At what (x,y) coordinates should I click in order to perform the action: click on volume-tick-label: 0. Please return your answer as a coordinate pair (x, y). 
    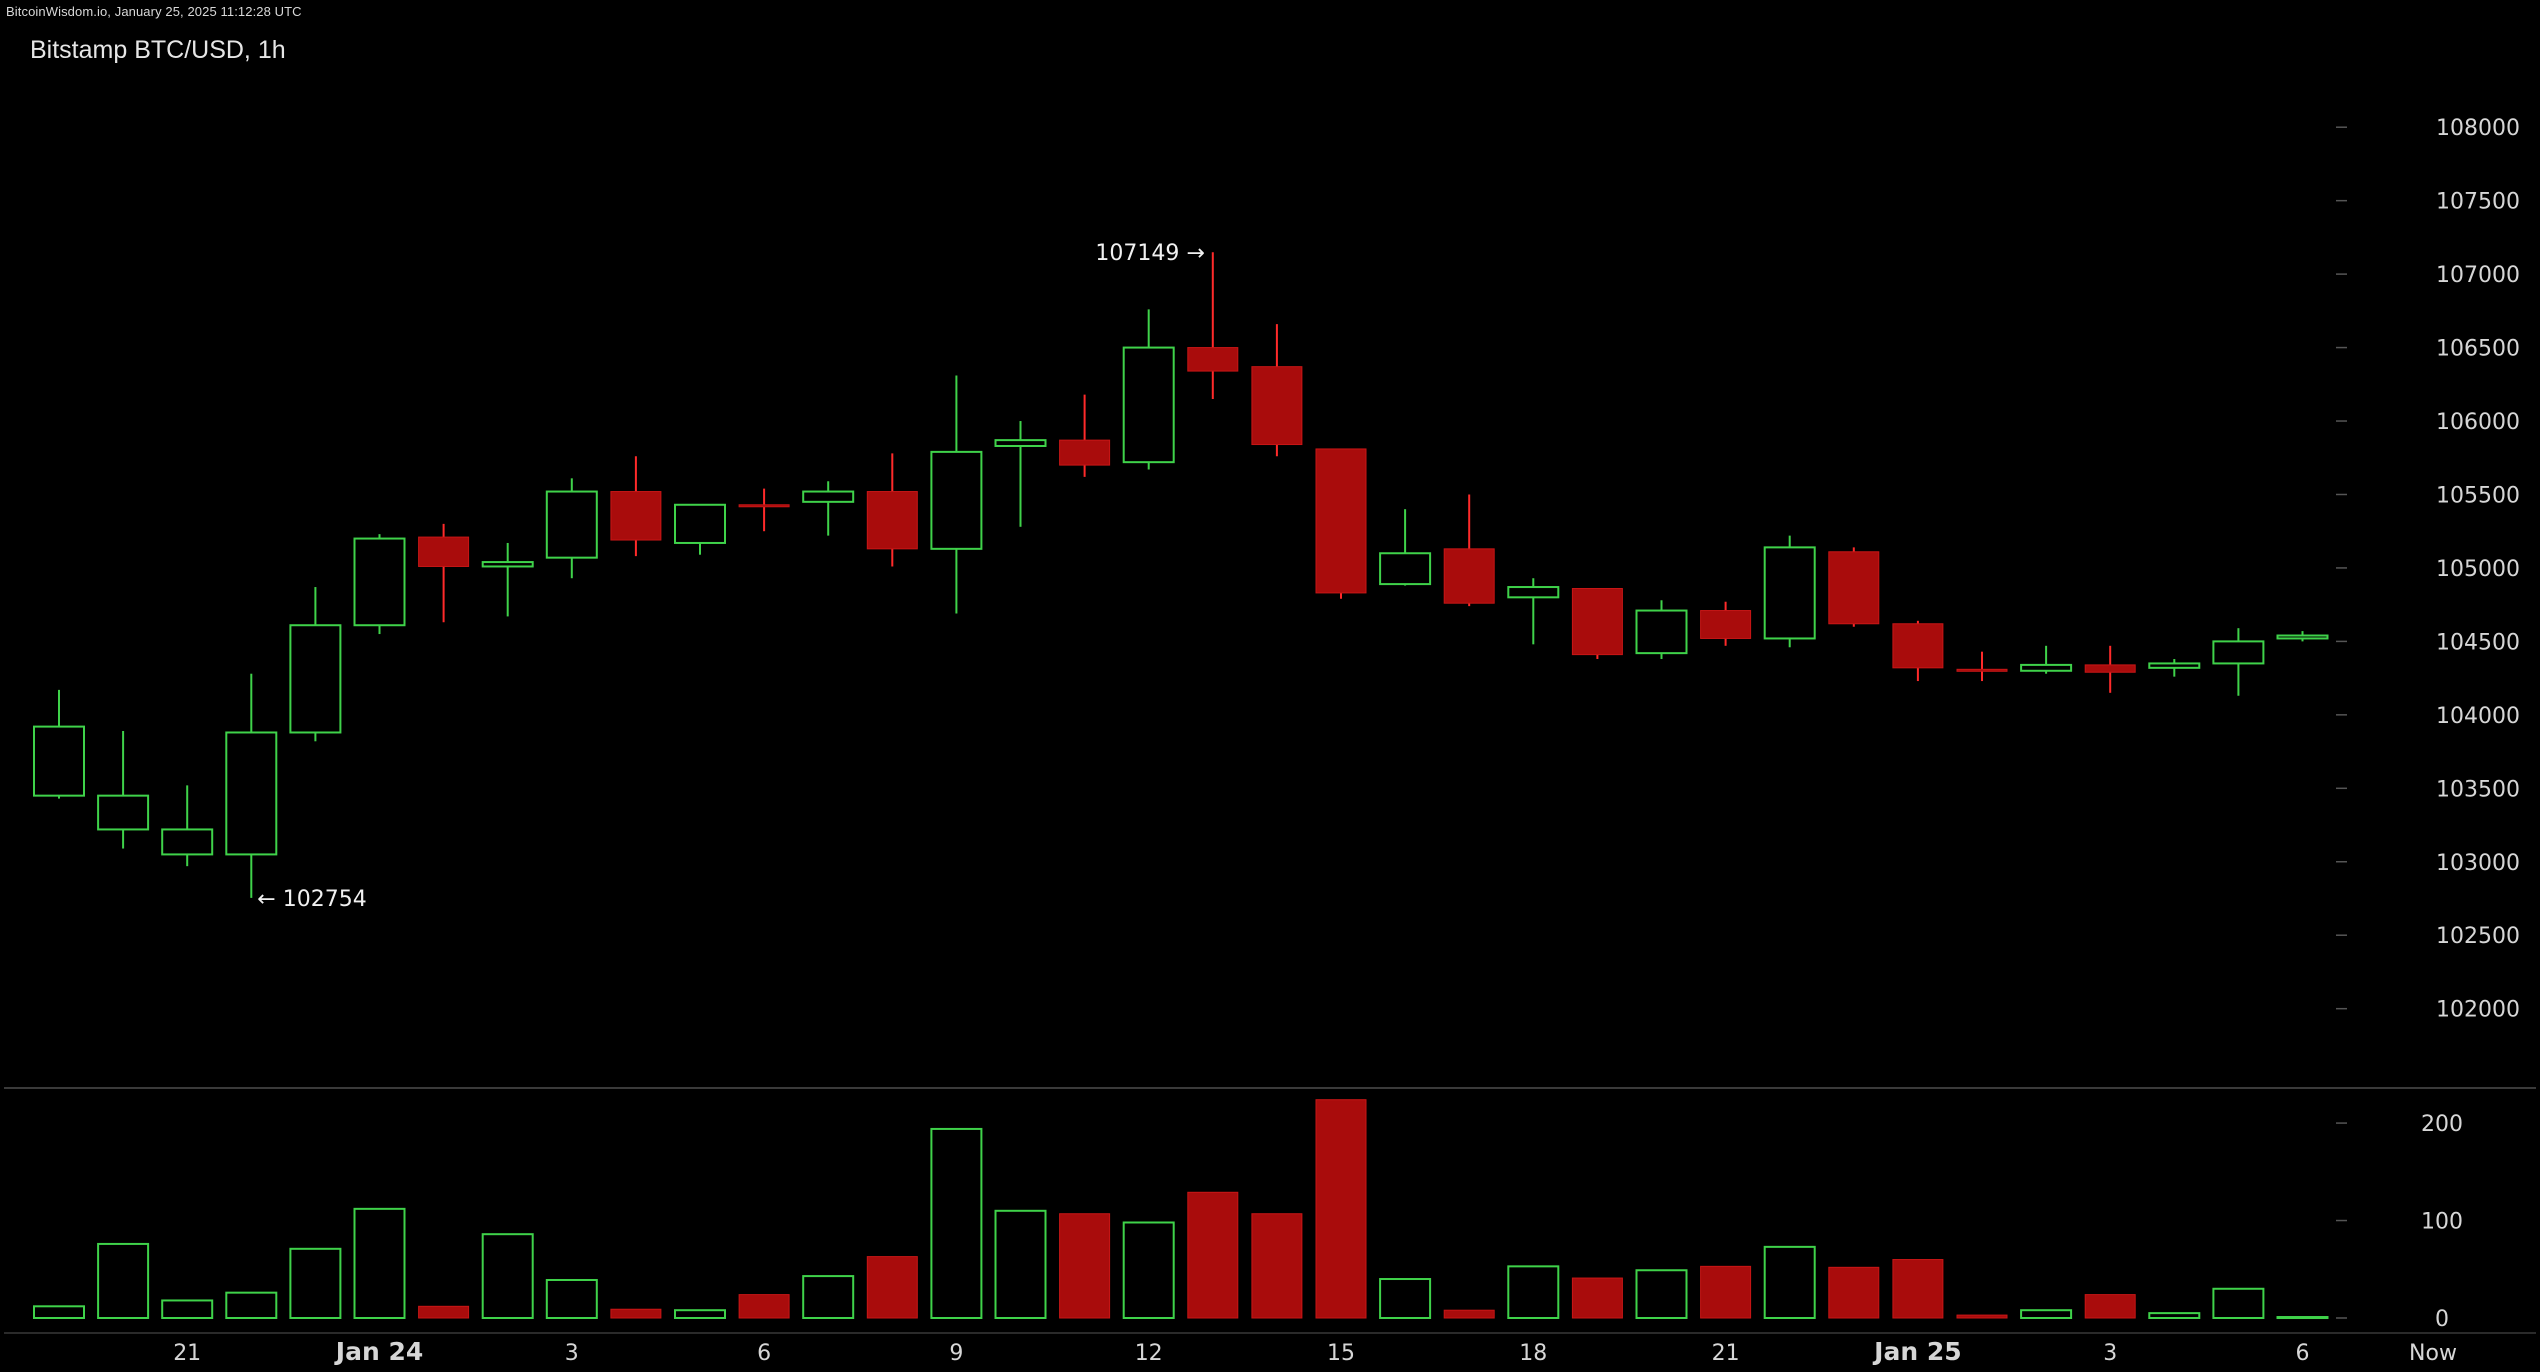
    Looking at the image, I should click on (2442, 1319).